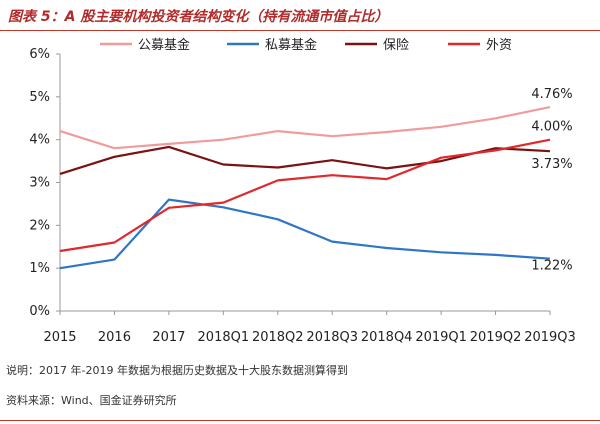  What do you see at coordinates (39, 140) in the screenshot?
I see `y-tick-label: 4%` at bounding box center [39, 140].